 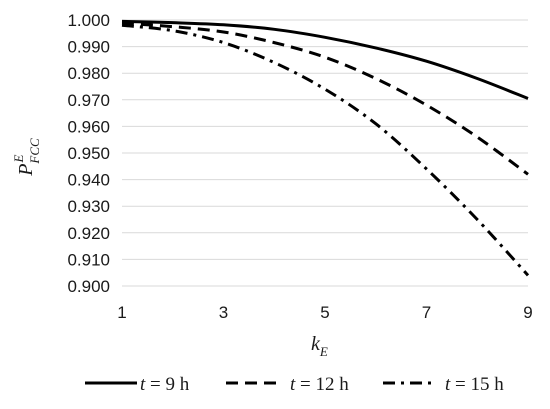 I want to click on y-tick-label: 0.990, so click(x=88, y=47).